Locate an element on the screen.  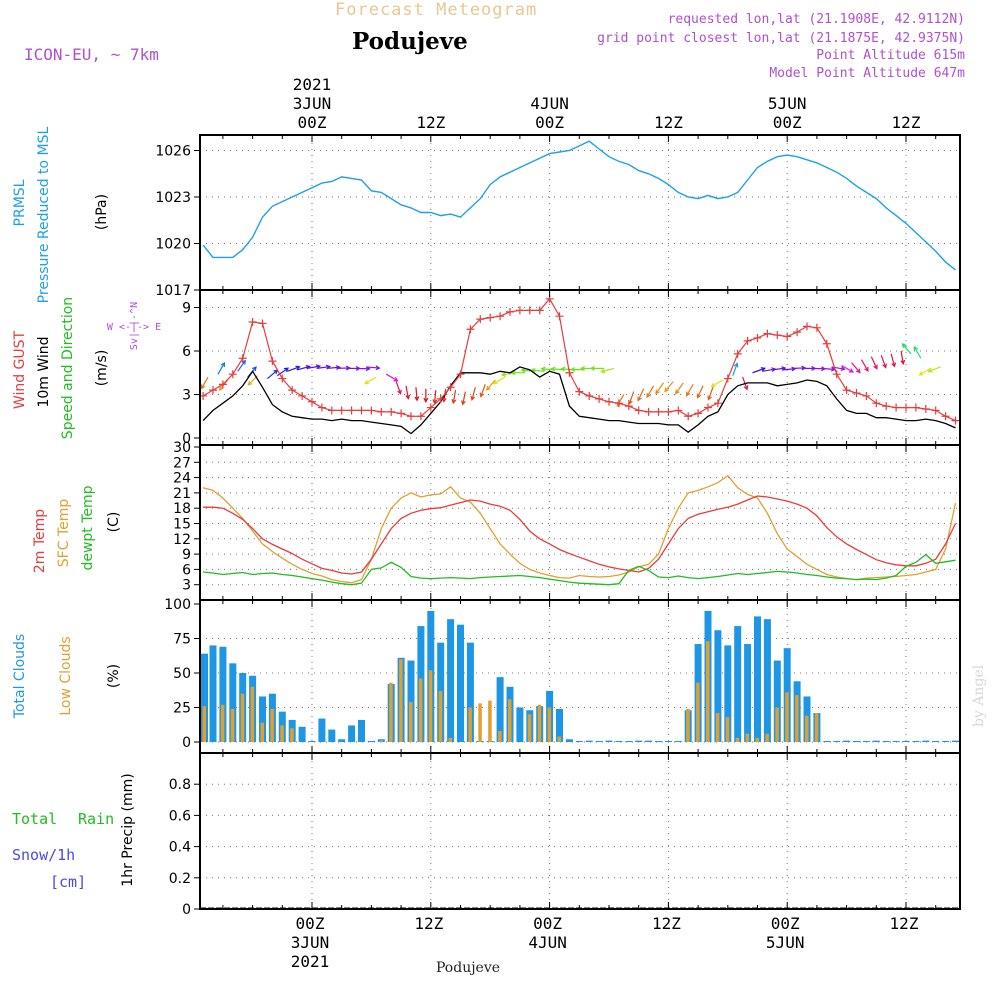
total-clouds-label: Total Clouds is located at coordinates (20, 676).